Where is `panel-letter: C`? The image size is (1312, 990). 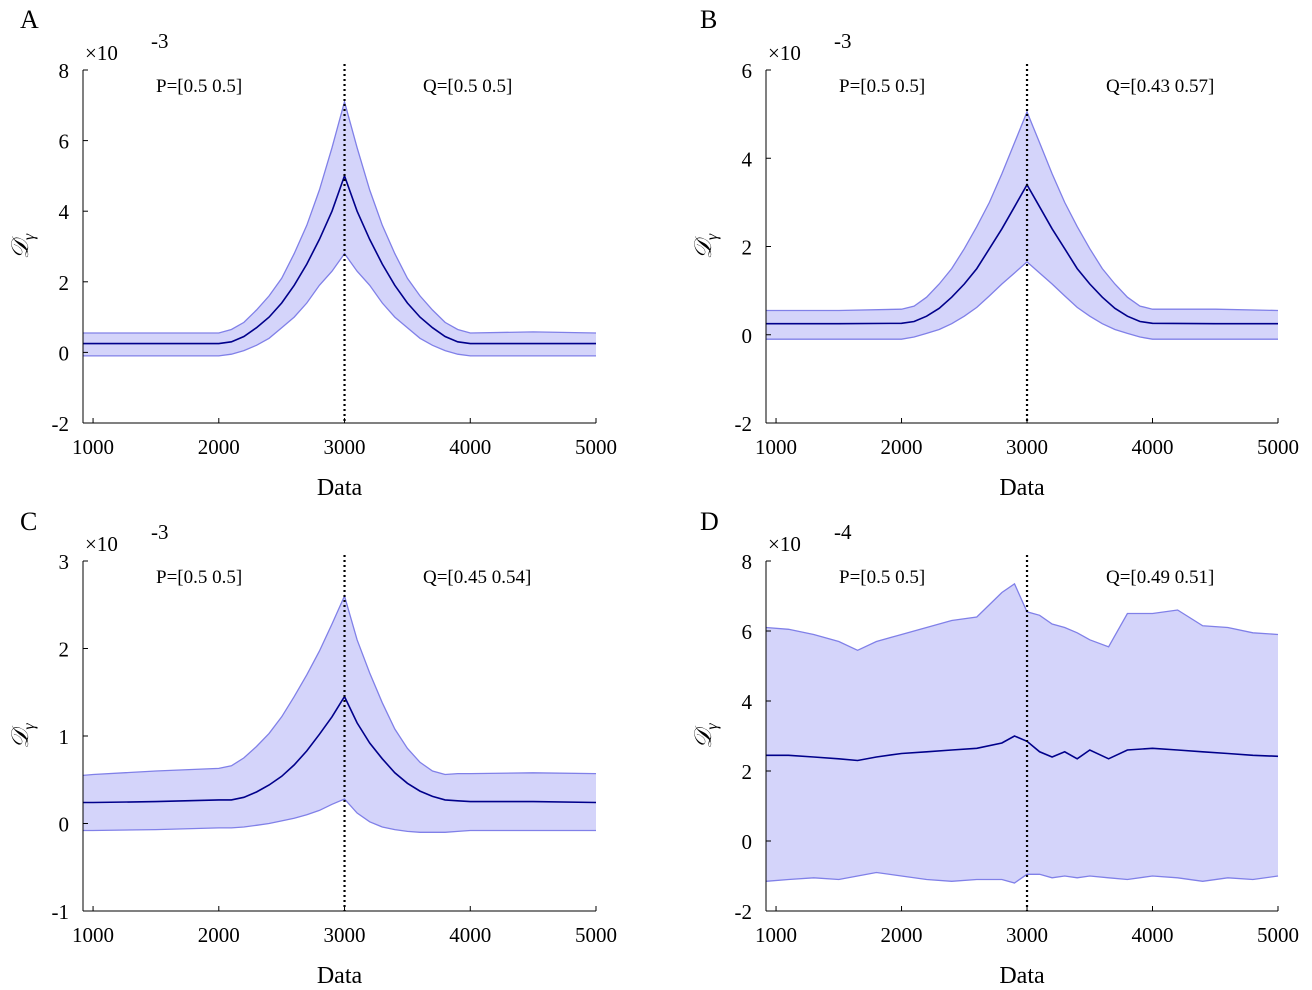
panel-letter: C is located at coordinates (28, 521).